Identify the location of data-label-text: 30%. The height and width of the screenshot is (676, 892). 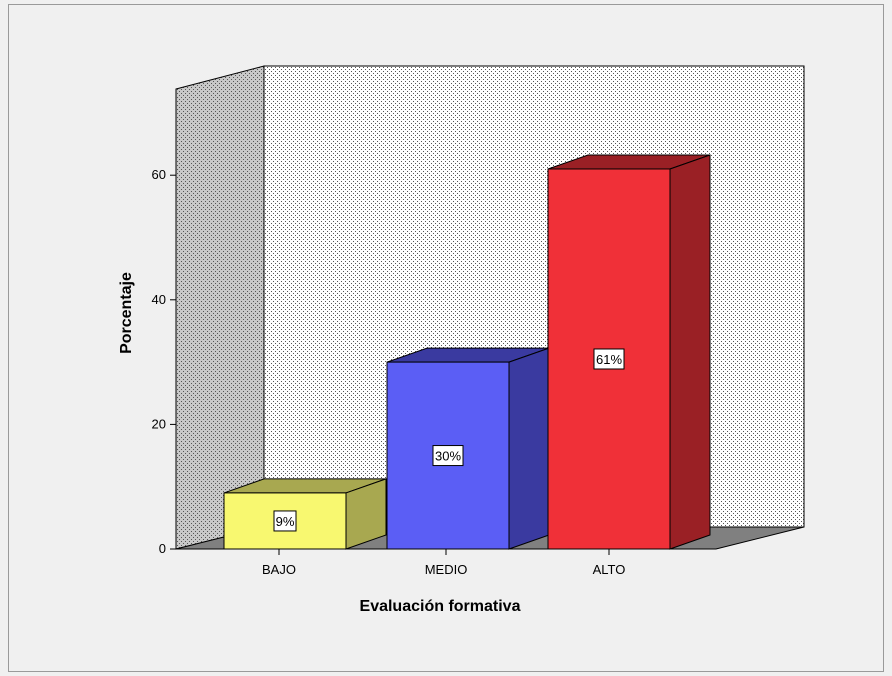
(448, 456).